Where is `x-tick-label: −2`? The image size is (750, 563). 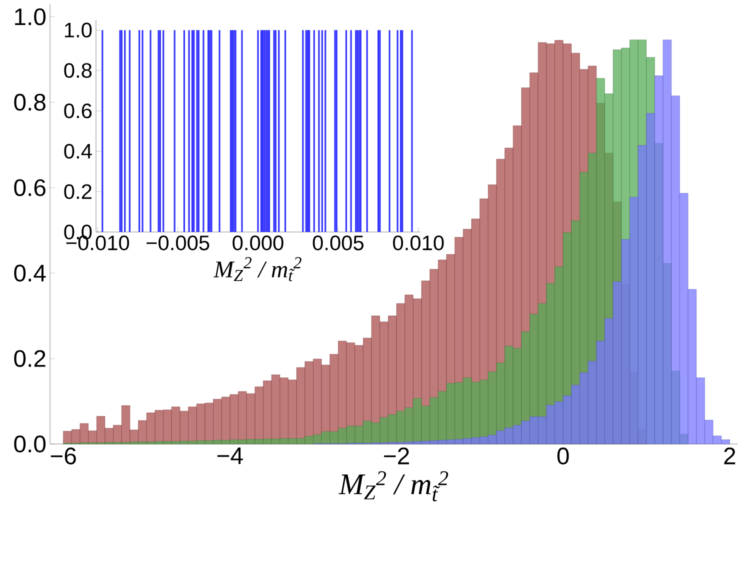 x-tick-label: −2 is located at coordinates (396, 456).